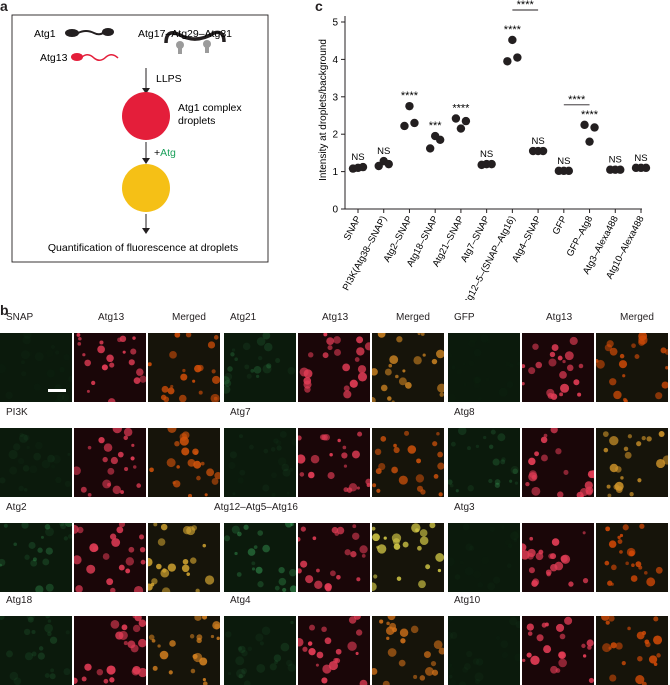 The image size is (670, 685). What do you see at coordinates (256, 507) in the screenshot?
I see `micrograph-row-label: Atg12–Atg5–Atg16` at bounding box center [256, 507].